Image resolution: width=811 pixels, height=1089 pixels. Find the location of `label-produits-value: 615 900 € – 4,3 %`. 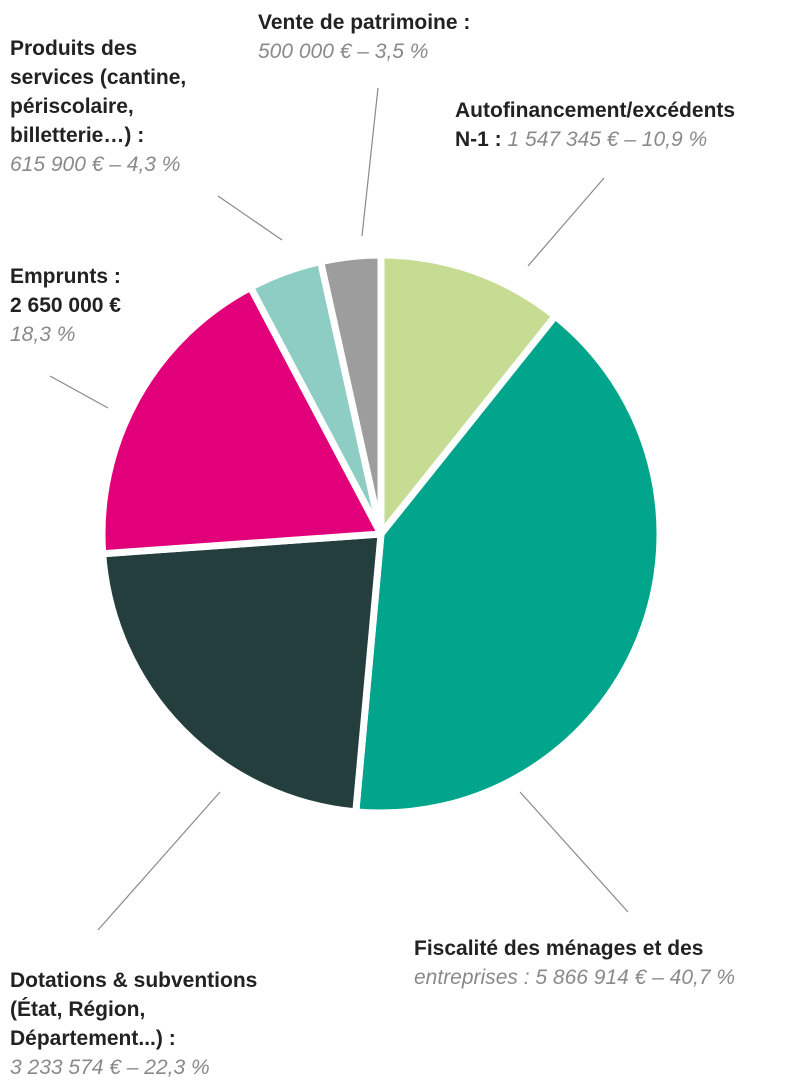

label-produits-value: 615 900 € – 4,3 % is located at coordinates (95, 164).